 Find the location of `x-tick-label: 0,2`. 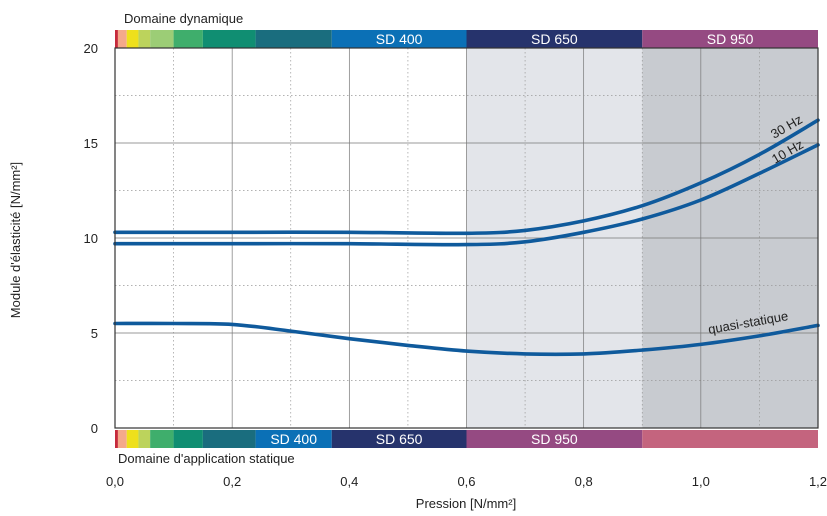

x-tick-label: 0,2 is located at coordinates (232, 481).